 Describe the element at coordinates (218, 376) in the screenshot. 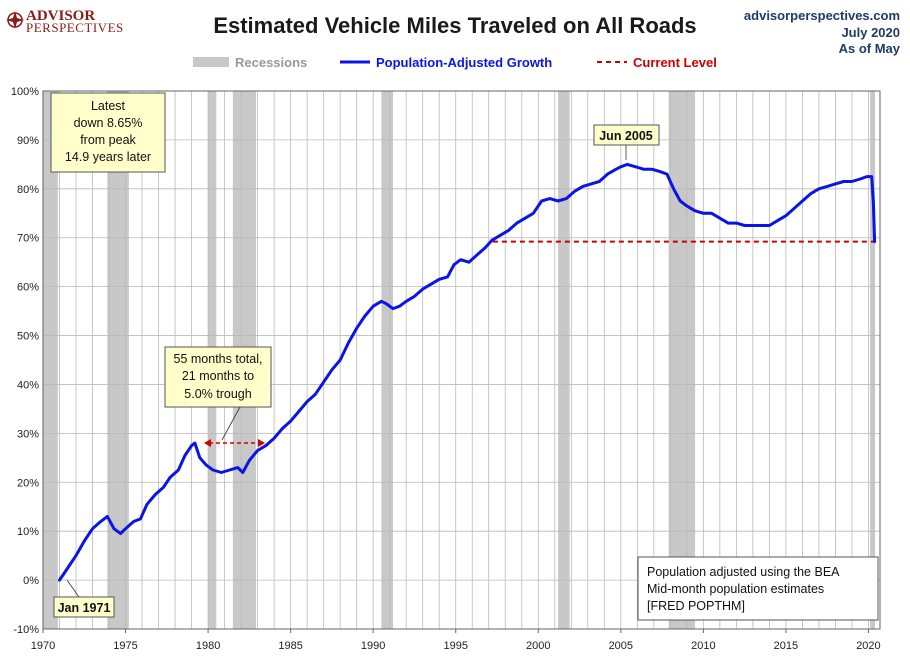

I see `callout-trough-line2: 21 months to` at that location.